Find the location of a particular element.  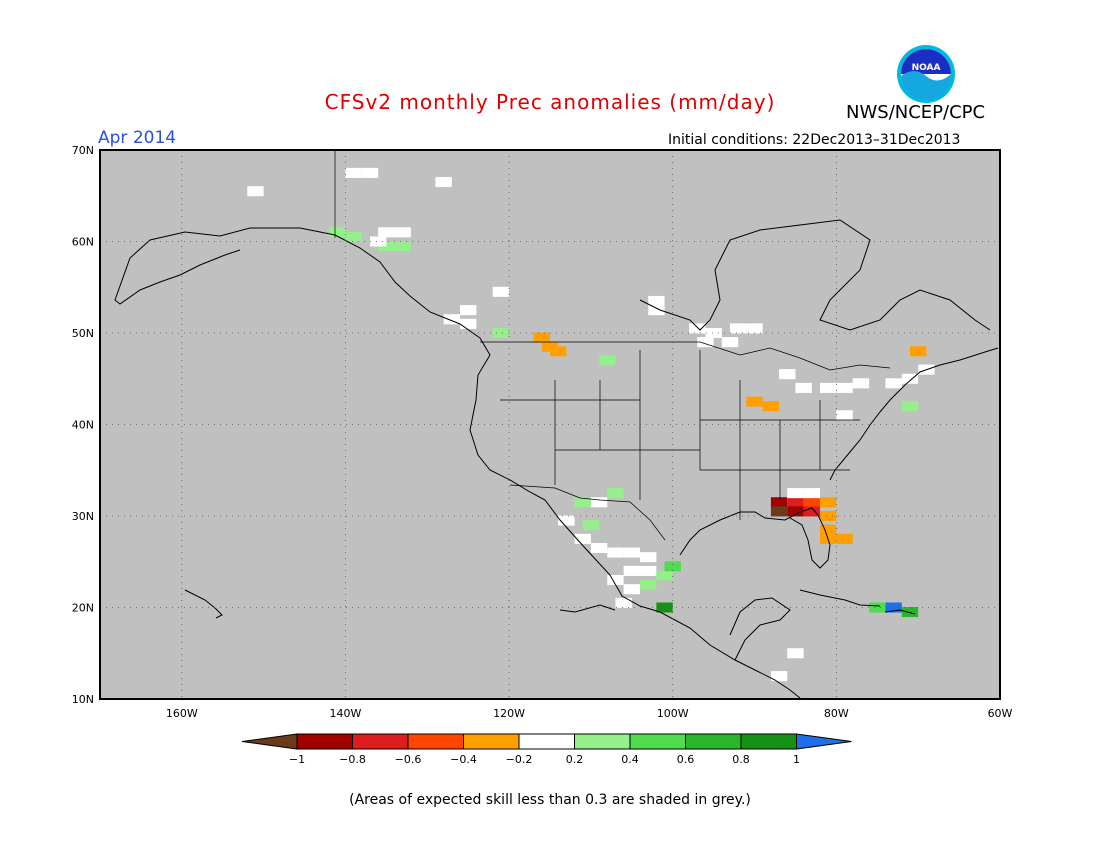

chart-title: CFSv2 monthly Prec anomalies (mm/day) is located at coordinates (550, 102).